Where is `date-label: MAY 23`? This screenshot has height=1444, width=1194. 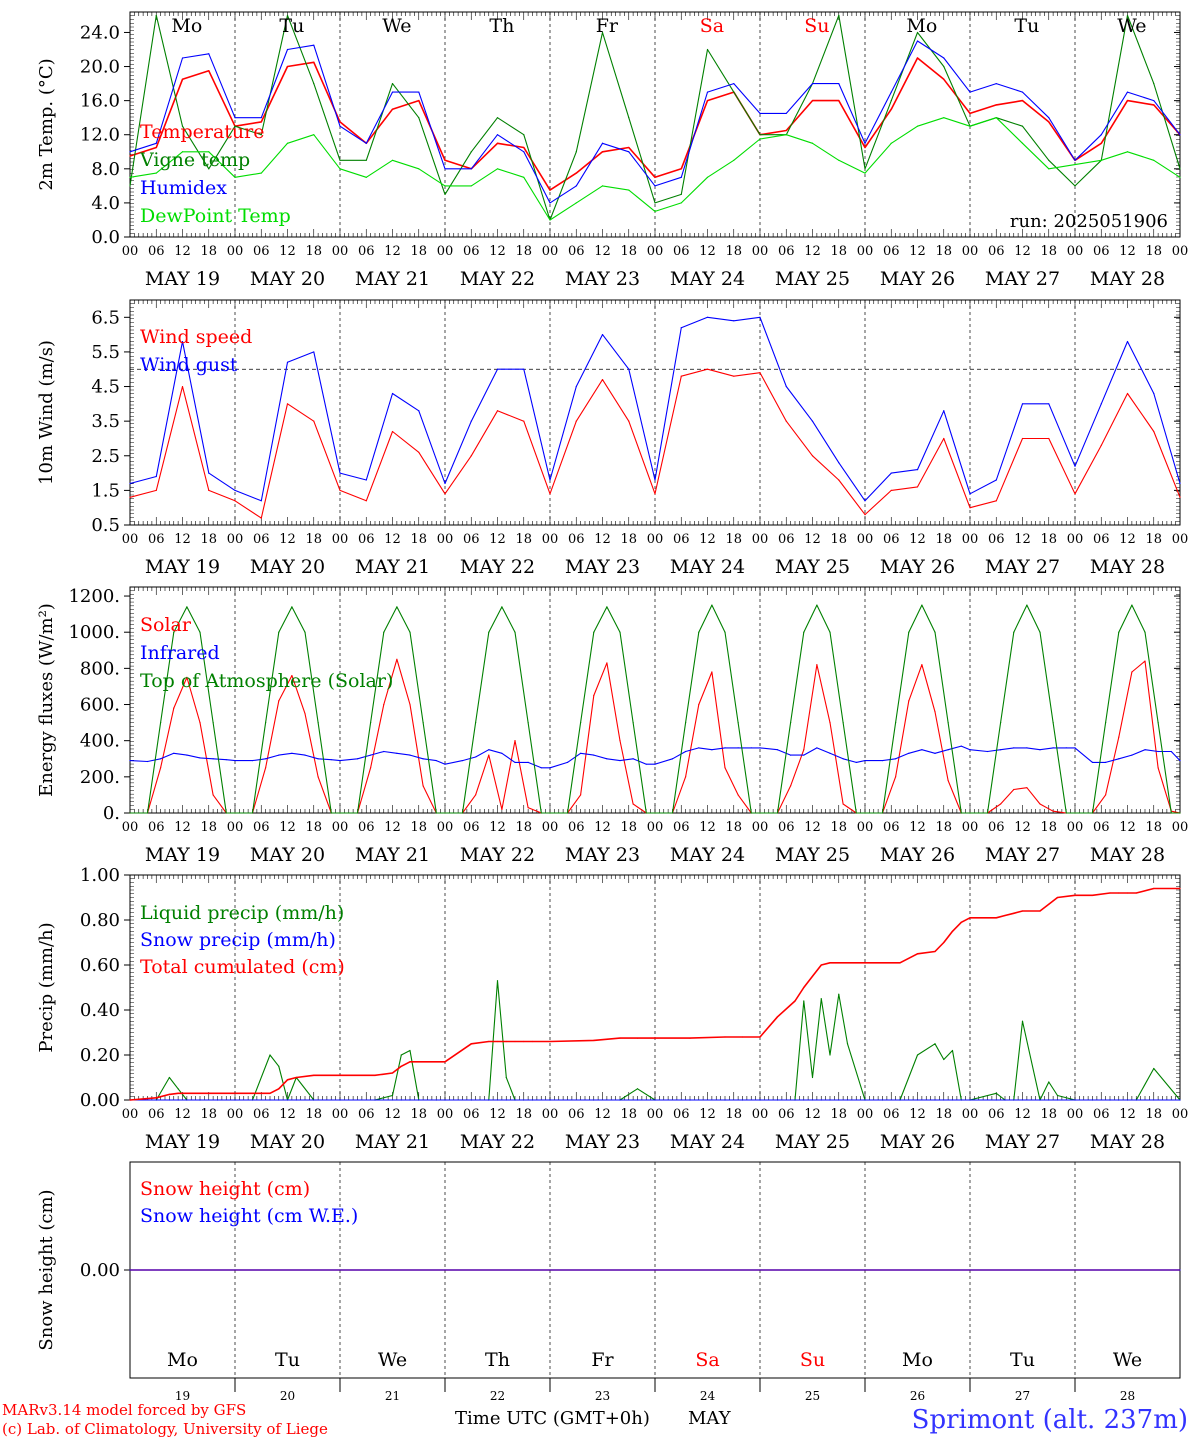 date-label: MAY 23 is located at coordinates (602, 279).